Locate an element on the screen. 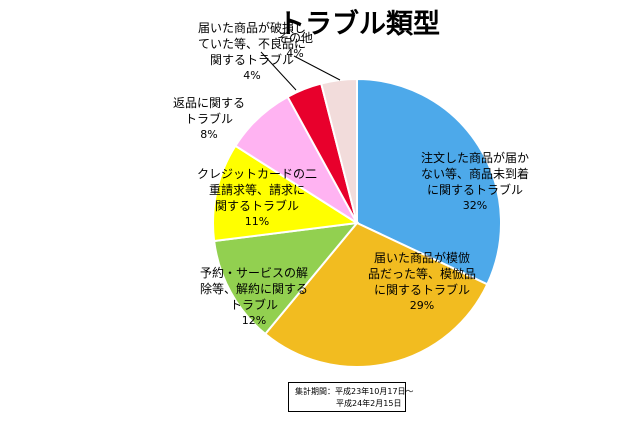 Image resolution: width=640 pixels, height=426 pixels. slice-label-4-line: クレジットカードの二 is located at coordinates (257, 174).